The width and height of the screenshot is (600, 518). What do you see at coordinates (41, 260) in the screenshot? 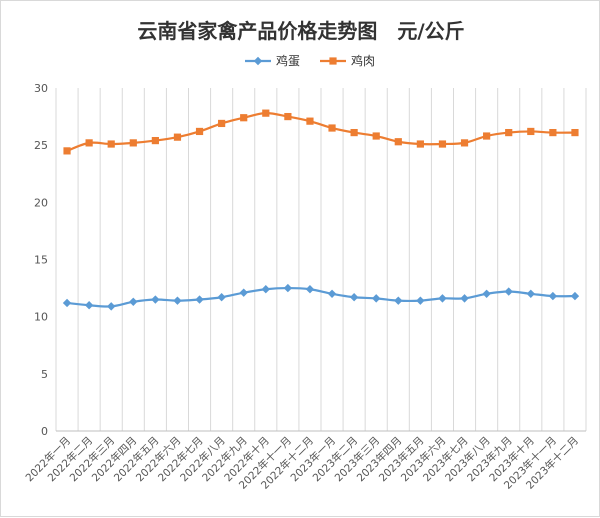
I see `y-tick-label: 15` at bounding box center [41, 260].